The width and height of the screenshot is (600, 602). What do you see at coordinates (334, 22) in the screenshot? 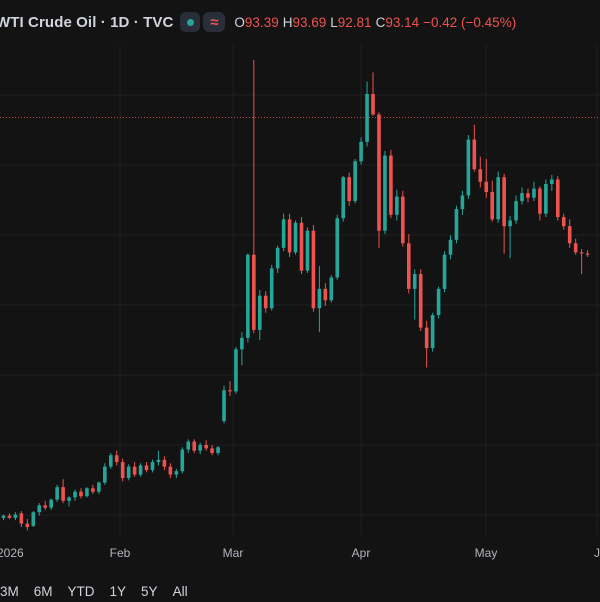
I see `low-label: L` at bounding box center [334, 22].